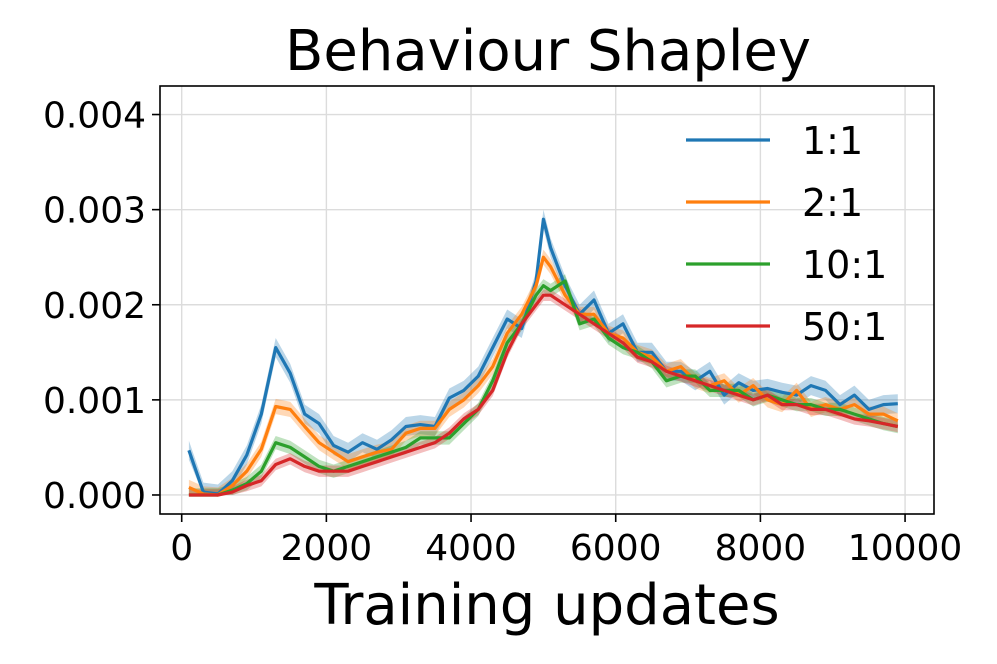 The width and height of the screenshot is (997, 664). I want to click on legend-label-1: 2:1, so click(832, 203).